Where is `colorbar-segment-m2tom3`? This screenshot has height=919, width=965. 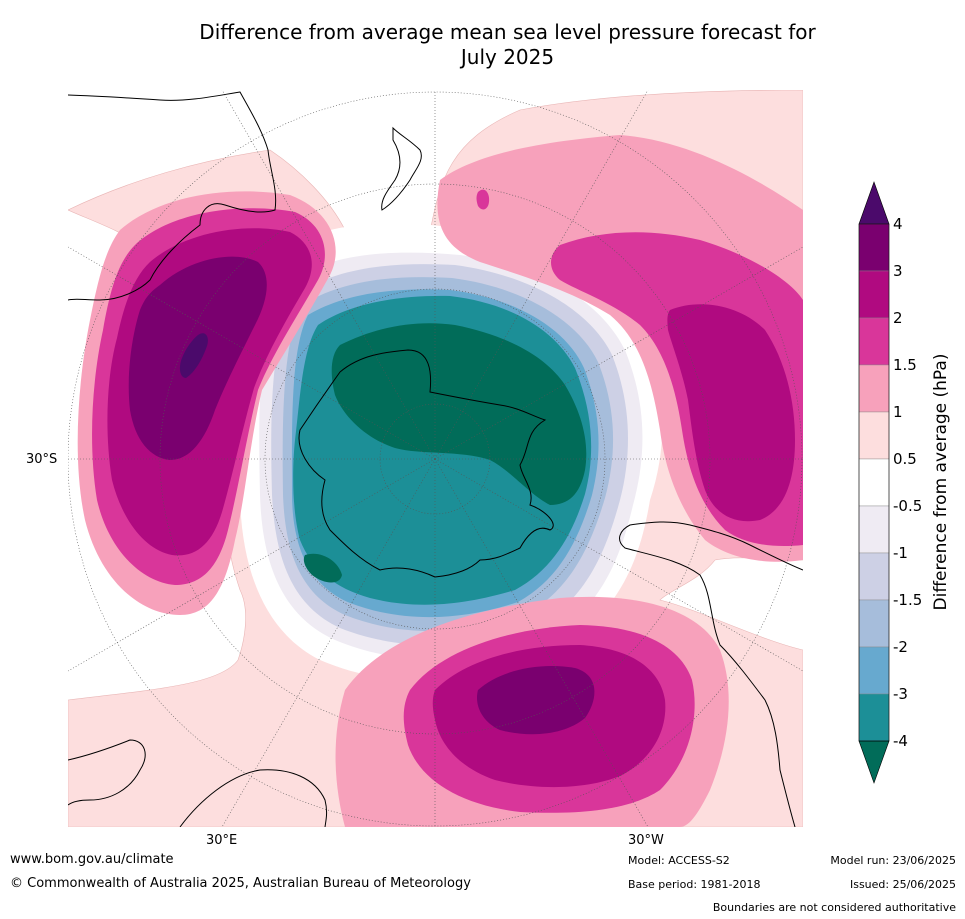 colorbar-segment-m2tom3 is located at coordinates (874, 670).